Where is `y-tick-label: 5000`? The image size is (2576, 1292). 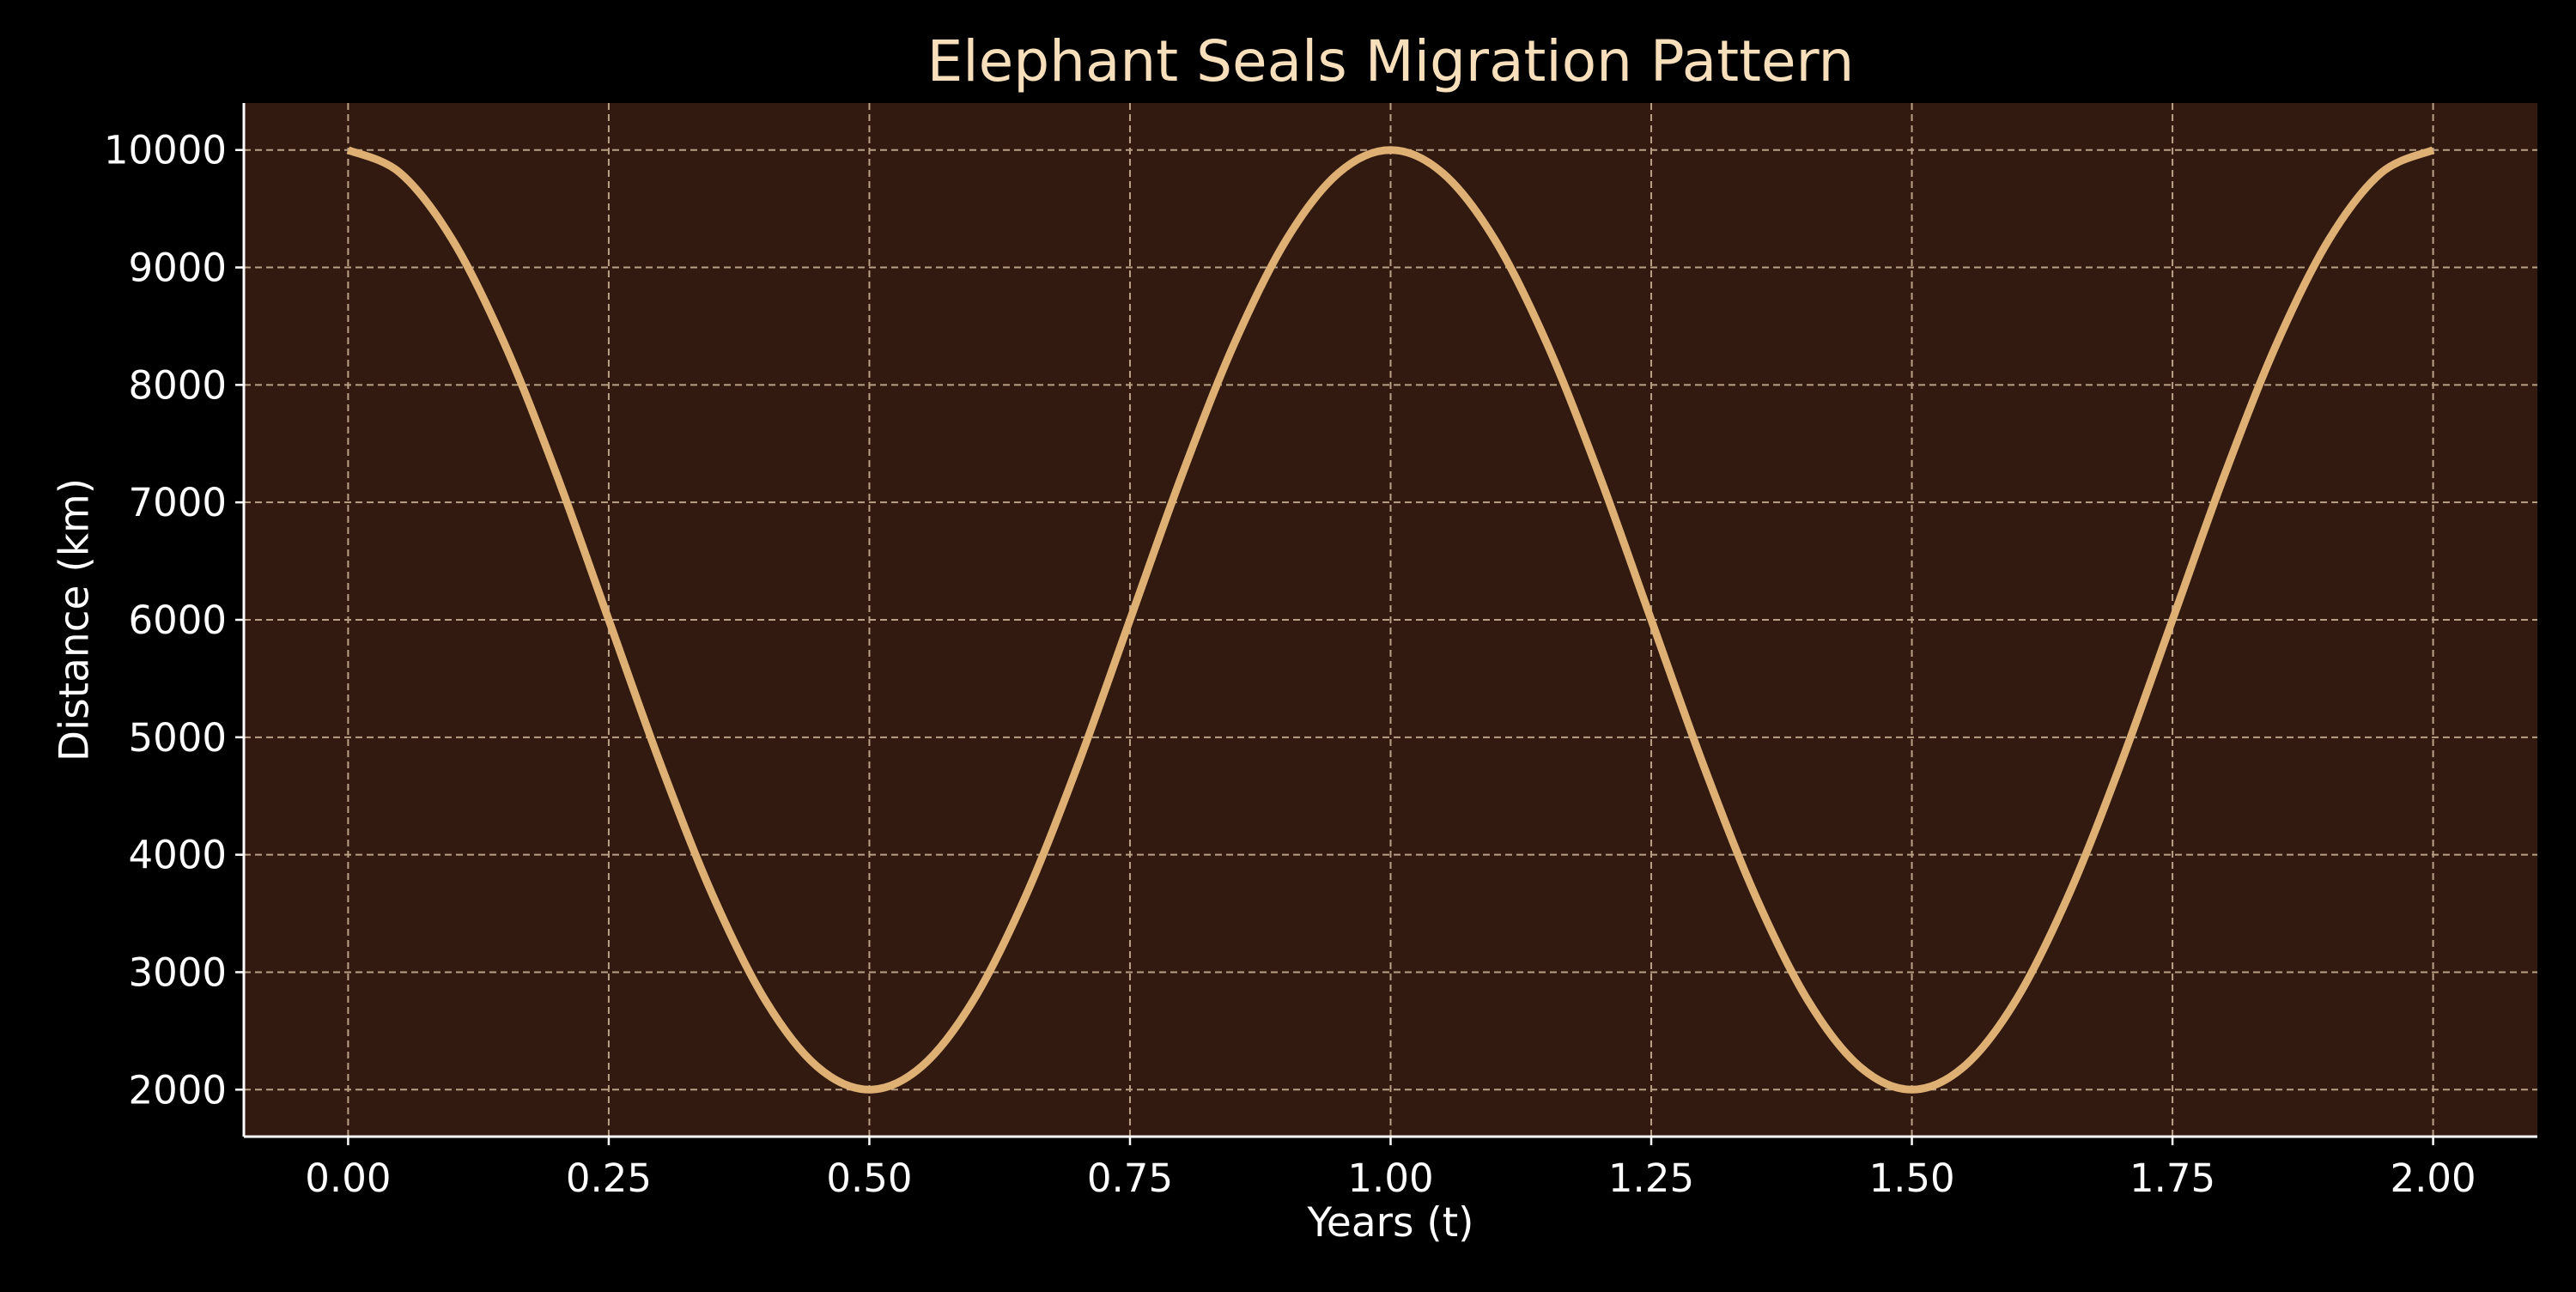 y-tick-label: 5000 is located at coordinates (177, 738).